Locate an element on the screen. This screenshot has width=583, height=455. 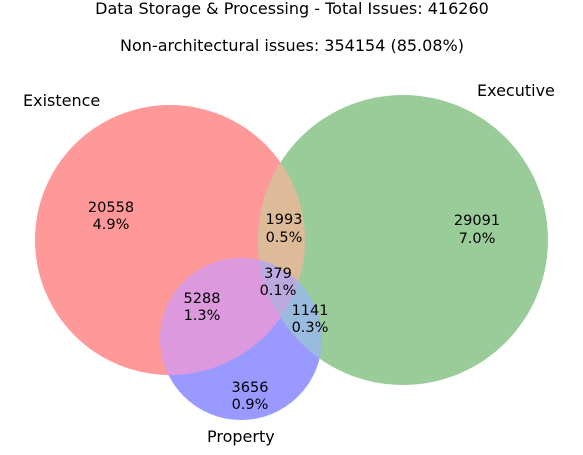
existence-only-percent: 4.9% is located at coordinates (111, 225).